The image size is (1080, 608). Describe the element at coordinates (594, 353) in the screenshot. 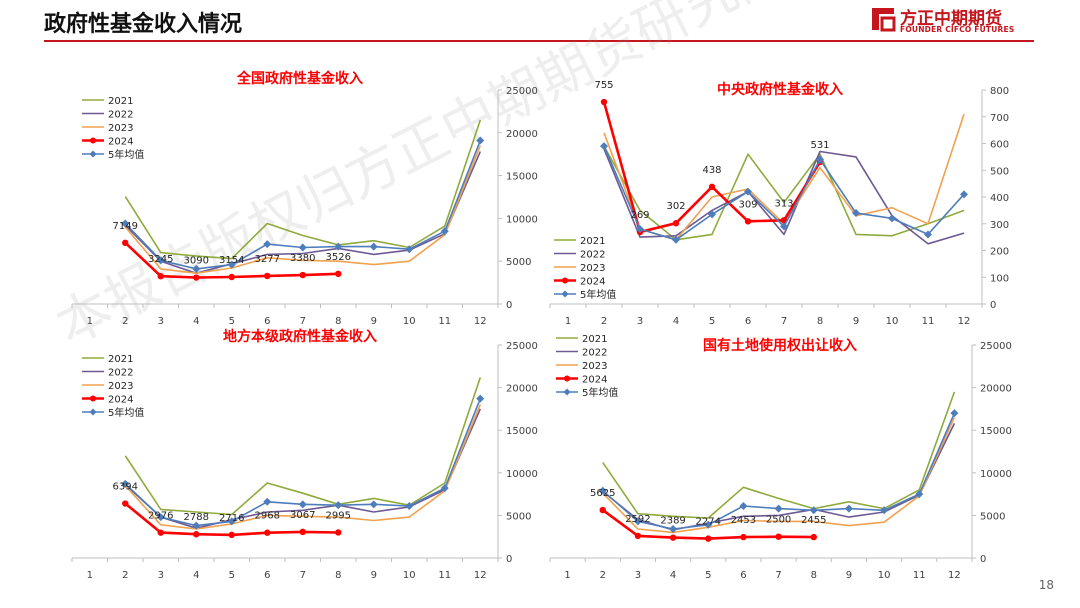

I see `legend-label: 2022` at that location.